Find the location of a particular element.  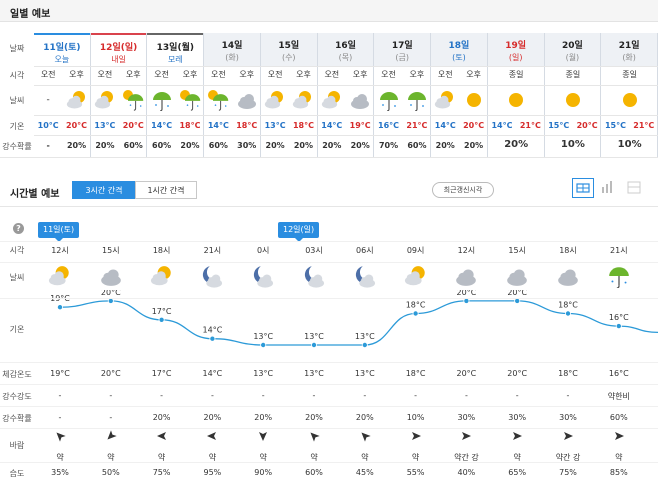

daily-date-header: 12일(일) 내일 is located at coordinates (118, 49).